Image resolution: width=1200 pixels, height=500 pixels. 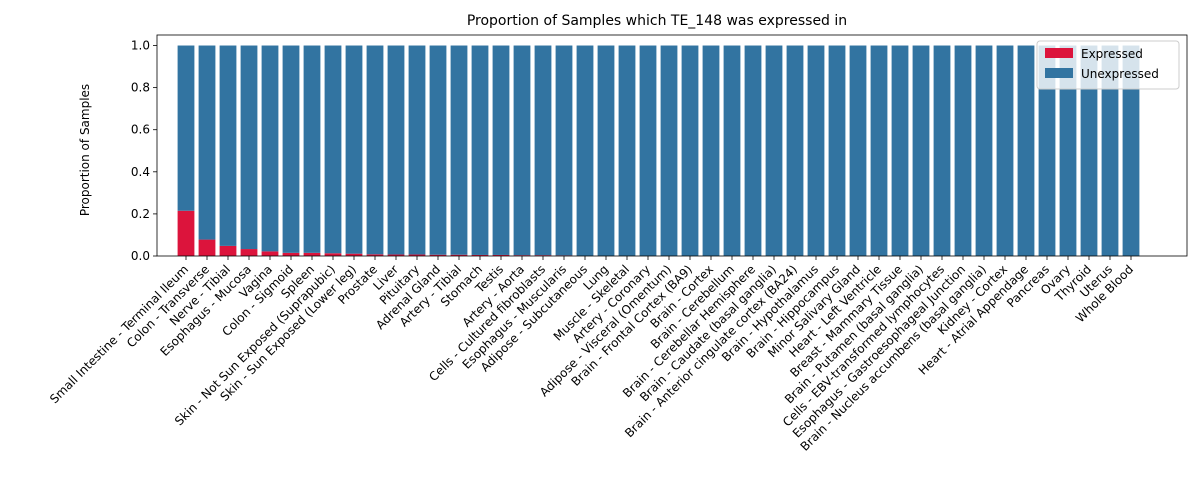 What do you see at coordinates (85, 150) in the screenshot?
I see `y-axis-label: Proportion of Samples` at bounding box center [85, 150].